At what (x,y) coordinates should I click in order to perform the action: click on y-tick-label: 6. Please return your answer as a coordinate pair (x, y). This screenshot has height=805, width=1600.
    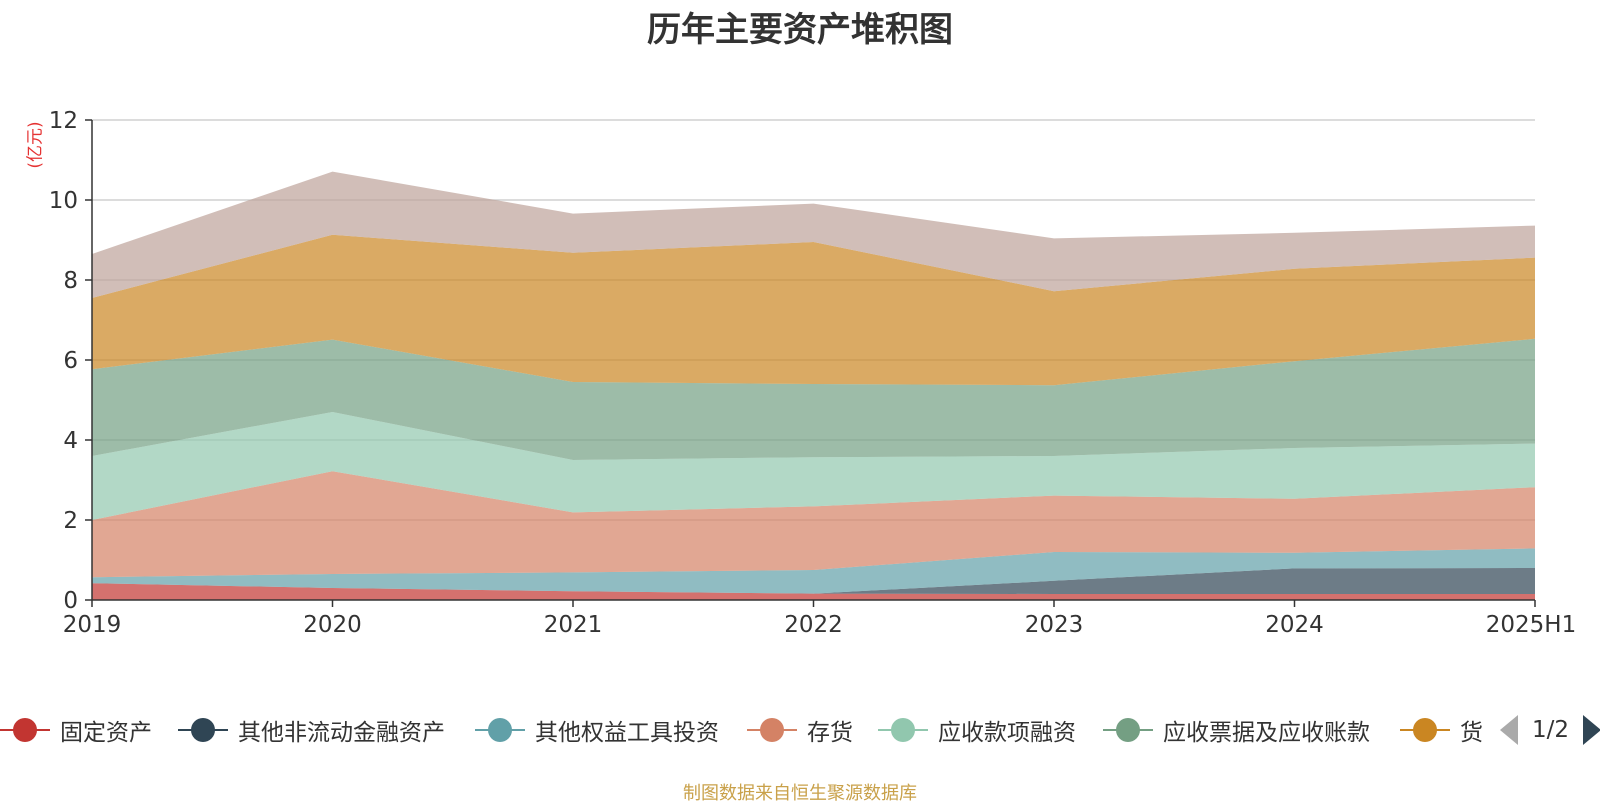
    Looking at the image, I should click on (70, 361).